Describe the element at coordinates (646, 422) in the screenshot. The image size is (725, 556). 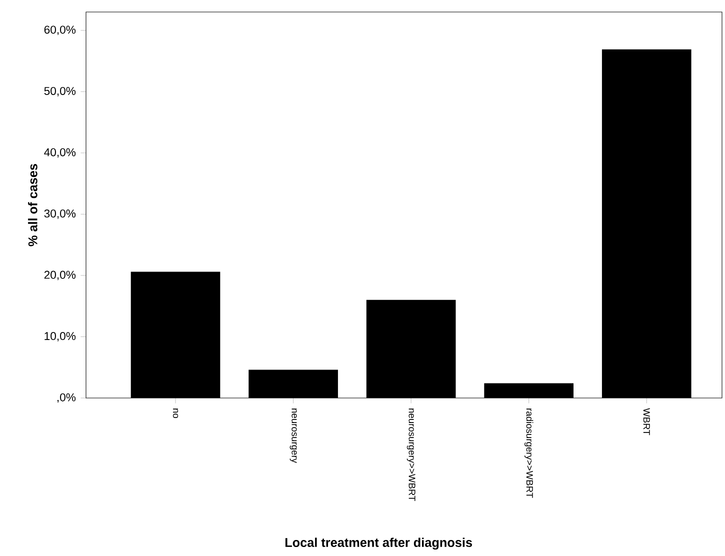
I see `x-tick-label: WBRT` at that location.